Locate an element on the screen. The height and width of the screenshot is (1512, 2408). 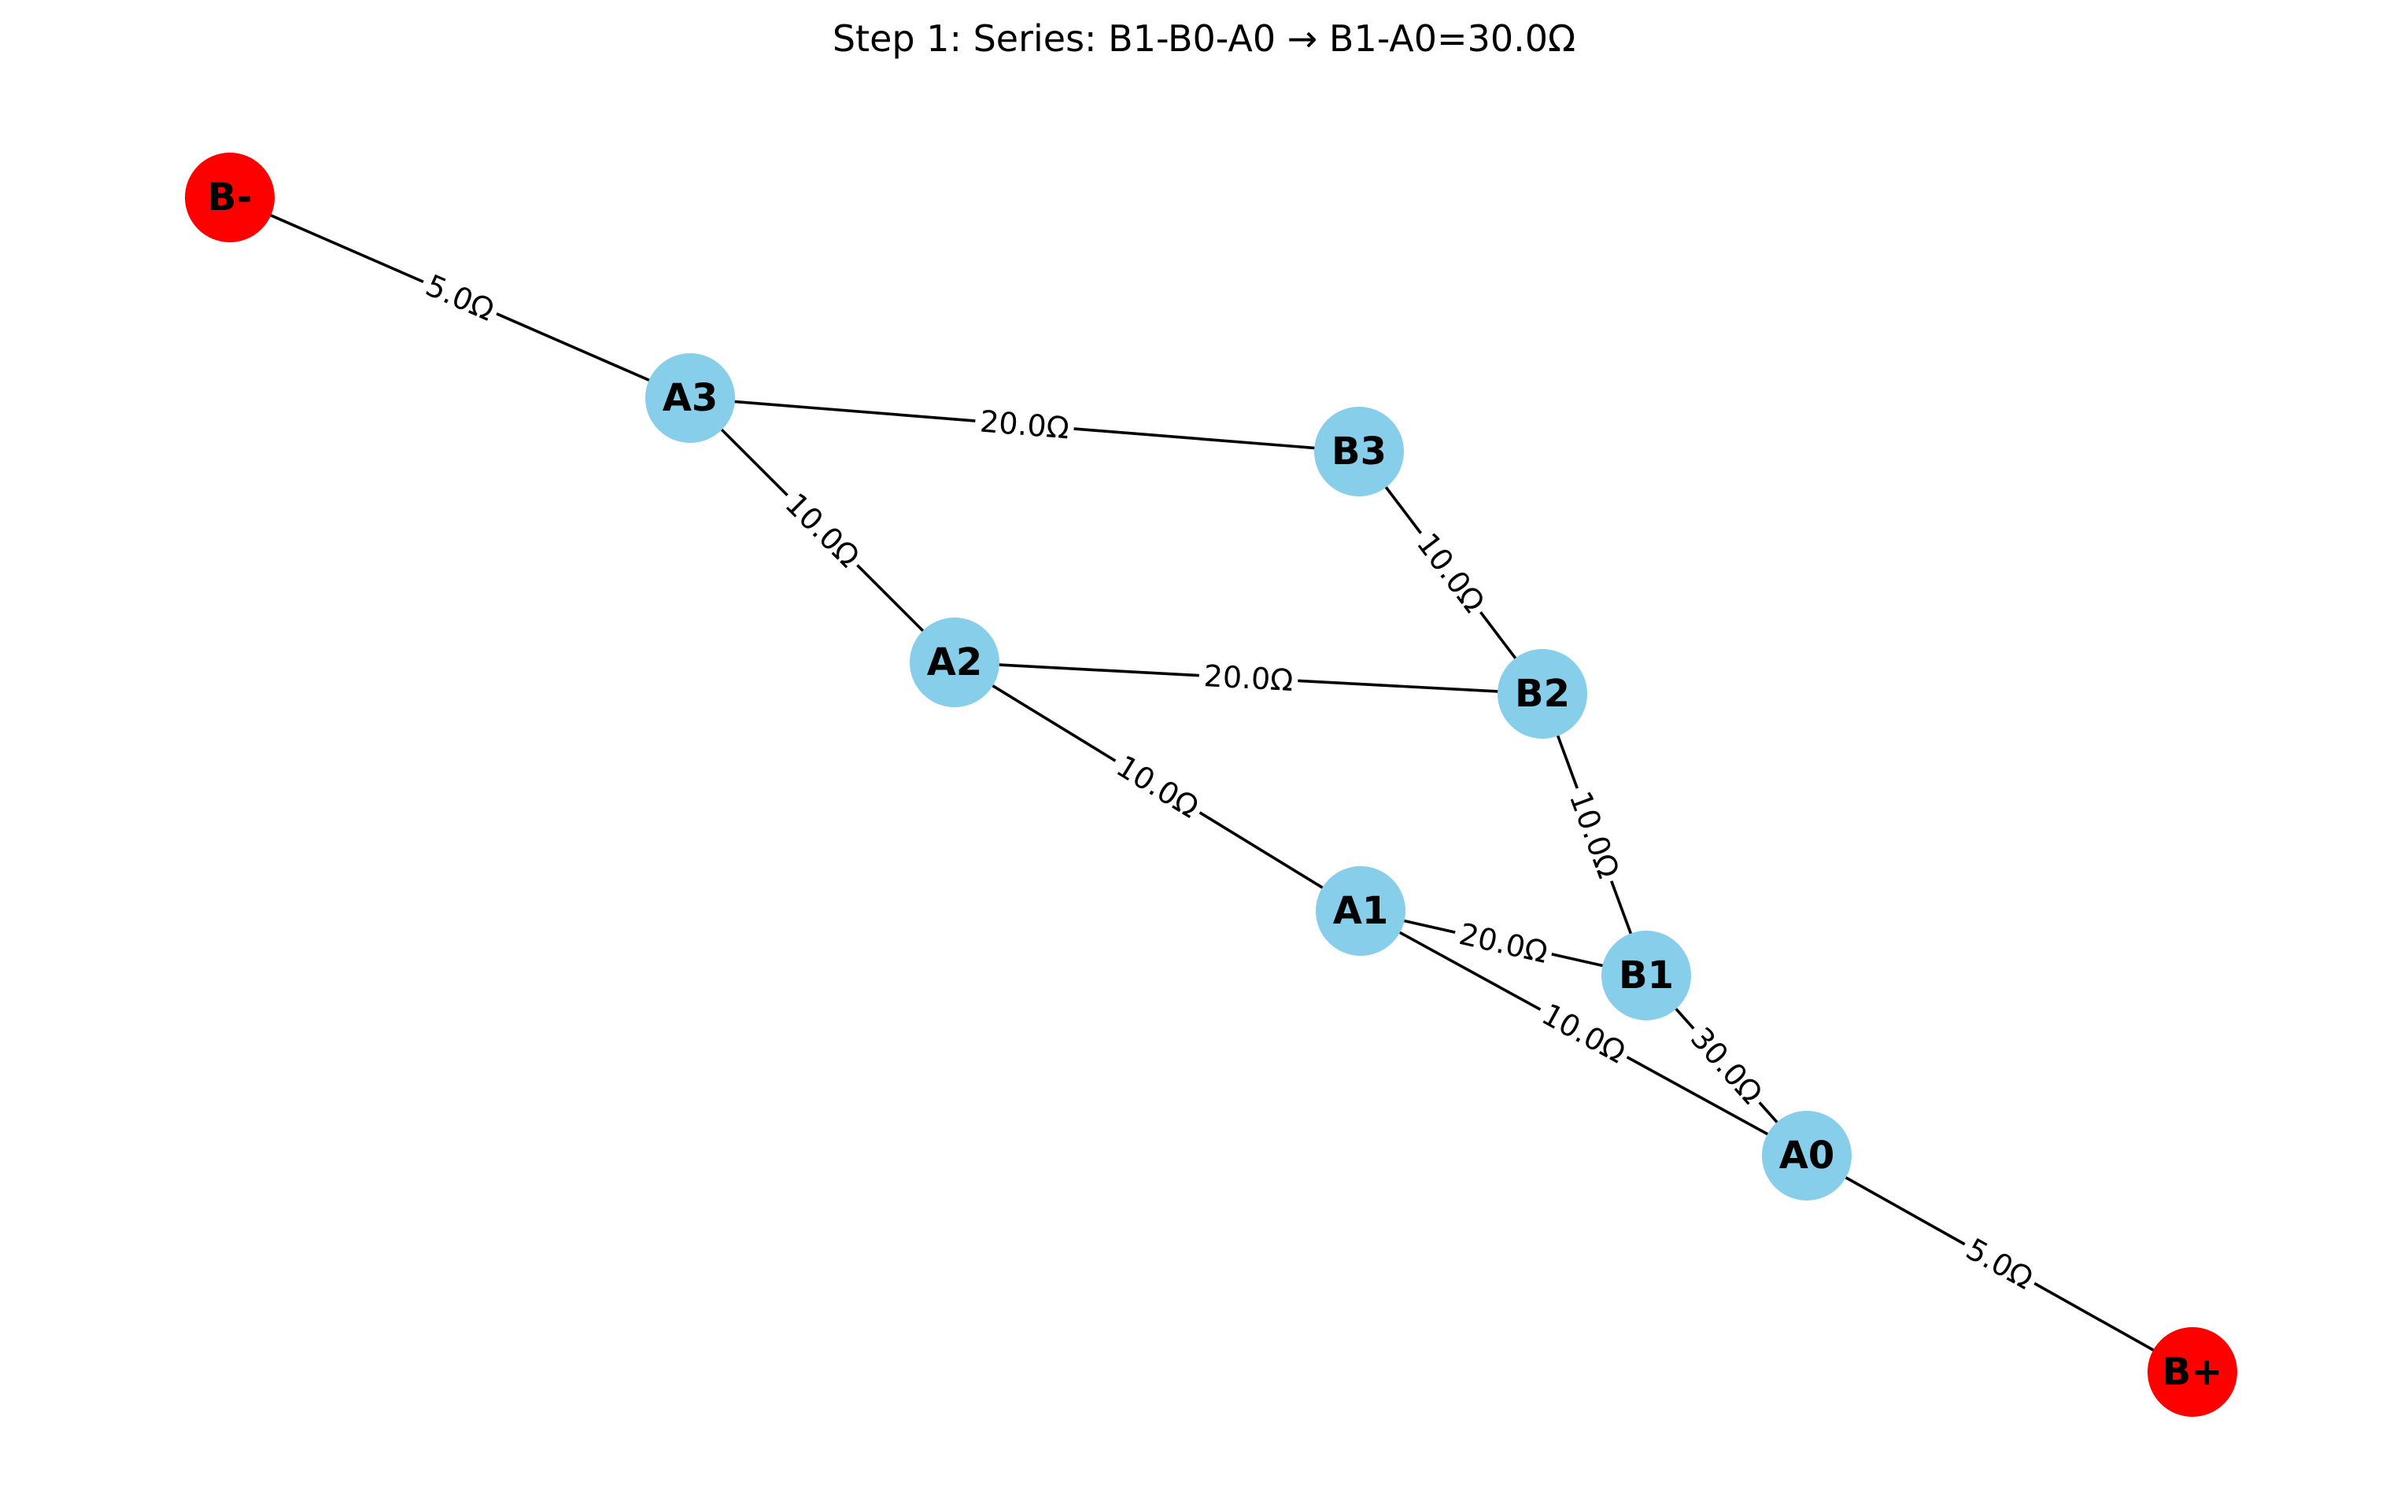
node-b2: B2 is located at coordinates (1542, 694).